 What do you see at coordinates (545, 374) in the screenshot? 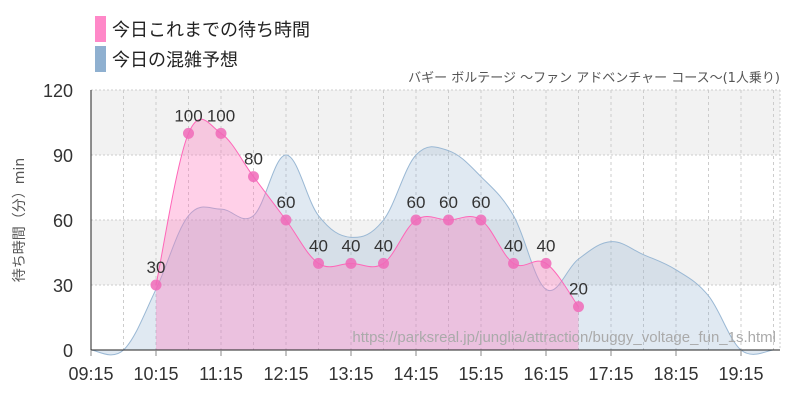
I see `x-tick-label: 16:15` at bounding box center [545, 374].